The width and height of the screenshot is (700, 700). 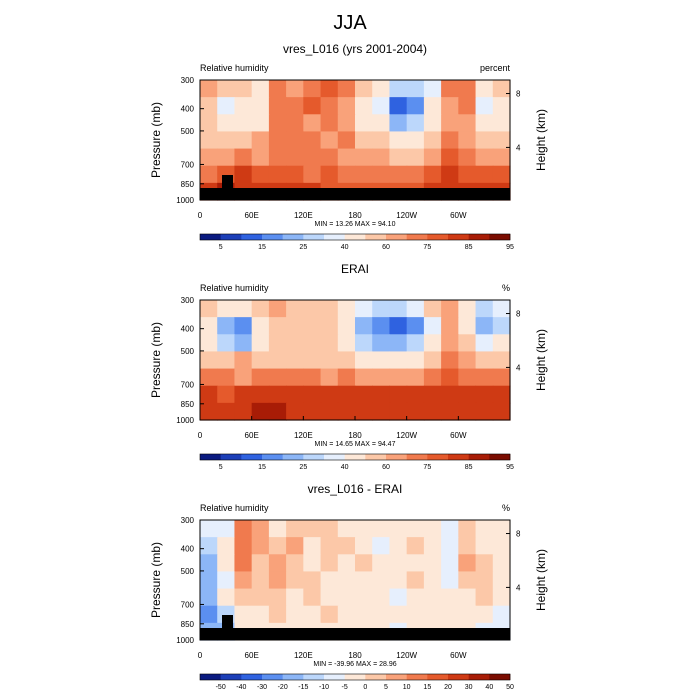 I want to click on y-tick-label: 700, so click(x=188, y=604).